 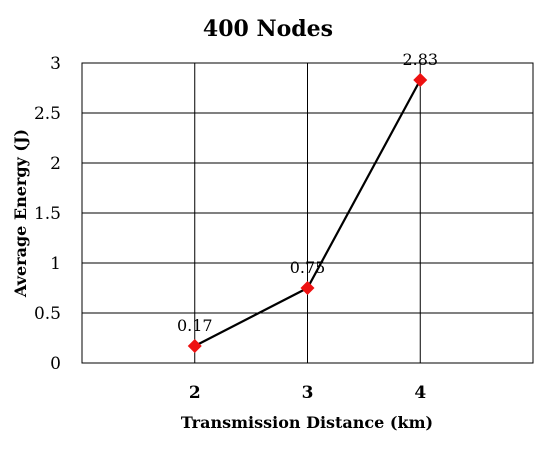 I want to click on data-label: 2.83, so click(x=420, y=59).